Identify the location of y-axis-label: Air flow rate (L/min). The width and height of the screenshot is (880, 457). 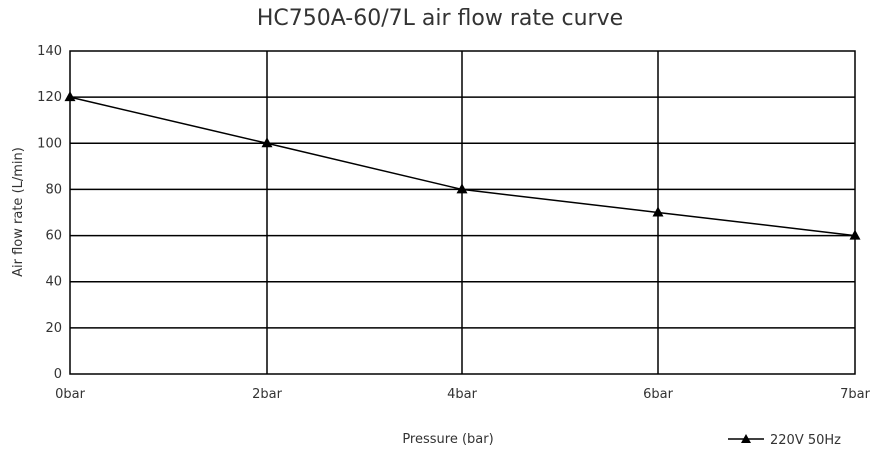
(18, 212).